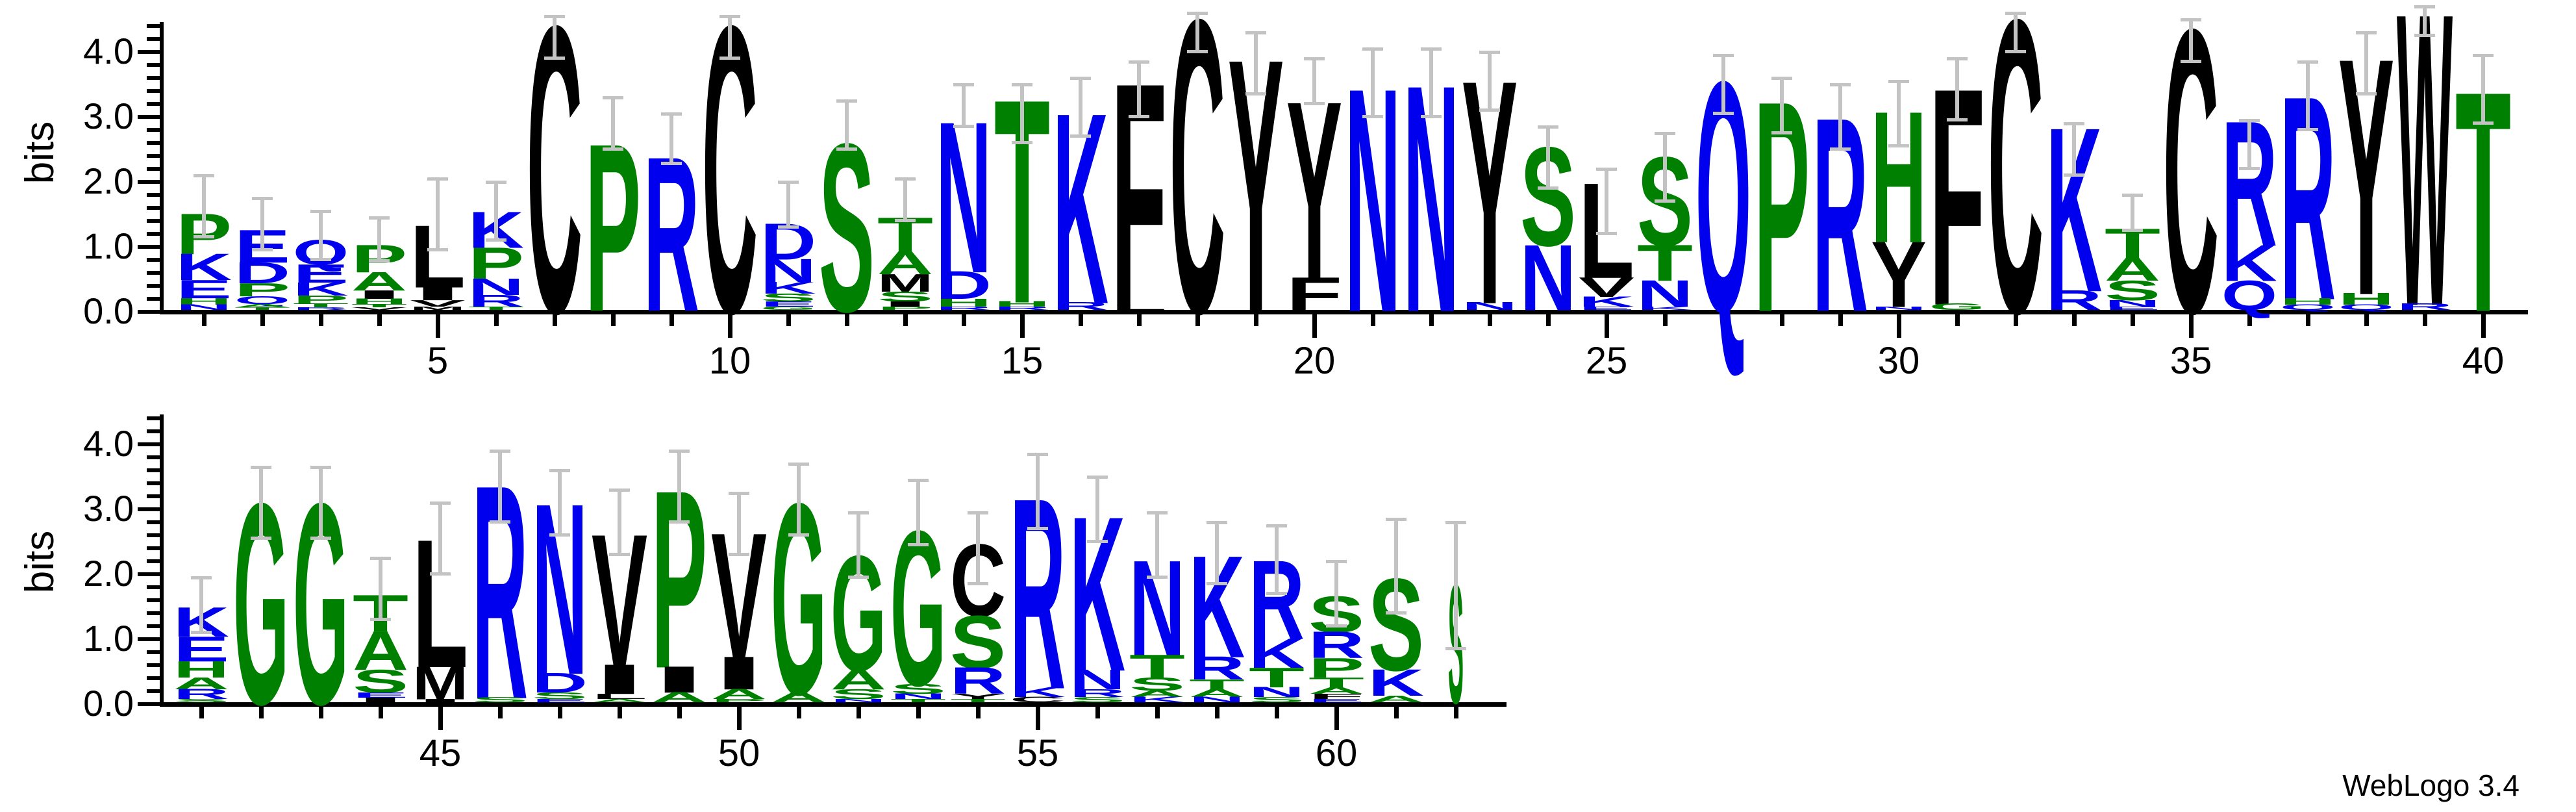  I want to click on svg-text: C, so click(1197, 200).